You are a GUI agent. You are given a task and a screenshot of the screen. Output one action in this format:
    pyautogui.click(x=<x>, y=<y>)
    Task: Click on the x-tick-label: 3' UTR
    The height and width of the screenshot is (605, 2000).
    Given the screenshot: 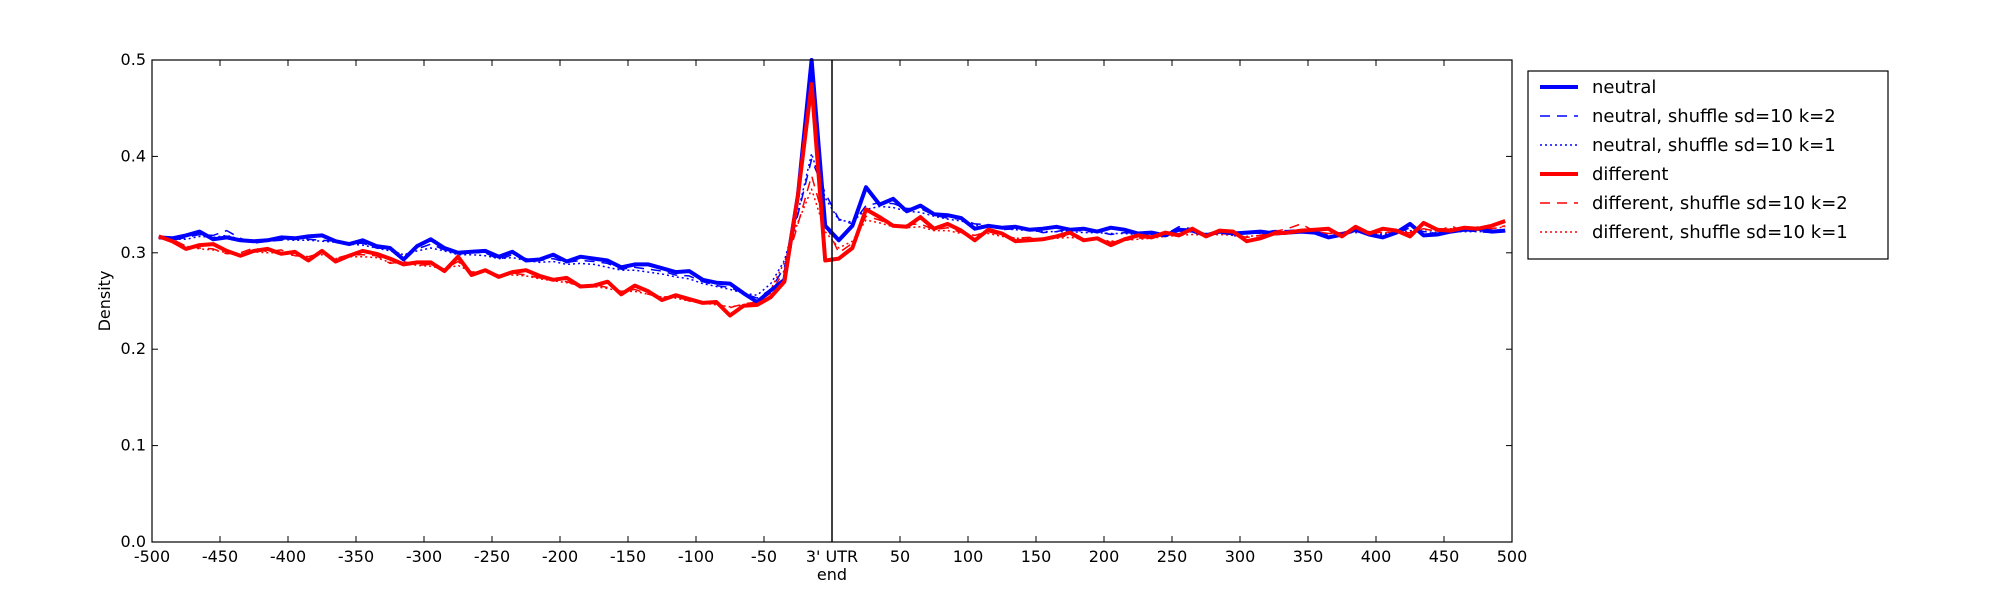 What is the action you would take?
    pyautogui.click(x=832, y=556)
    